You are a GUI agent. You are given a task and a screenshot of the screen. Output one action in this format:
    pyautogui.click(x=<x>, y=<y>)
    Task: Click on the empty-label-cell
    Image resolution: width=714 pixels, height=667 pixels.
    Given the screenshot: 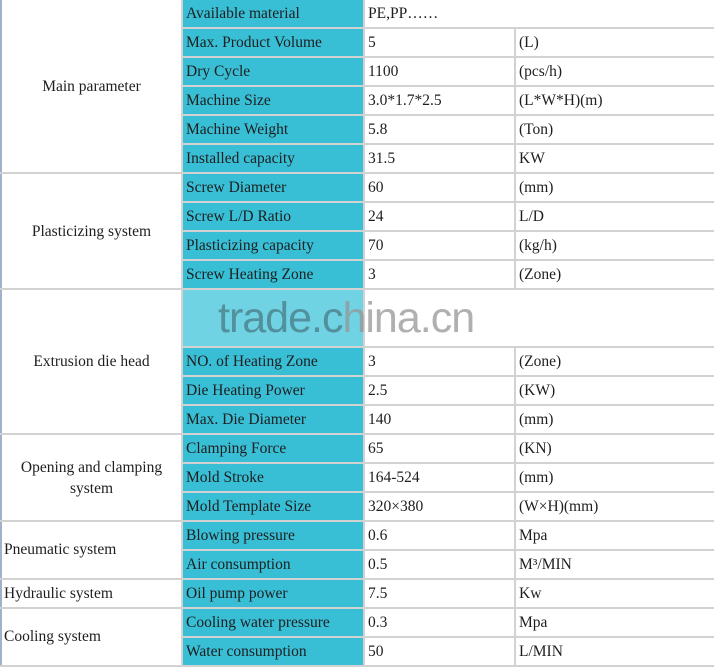 What is the action you would take?
    pyautogui.click(x=273, y=318)
    